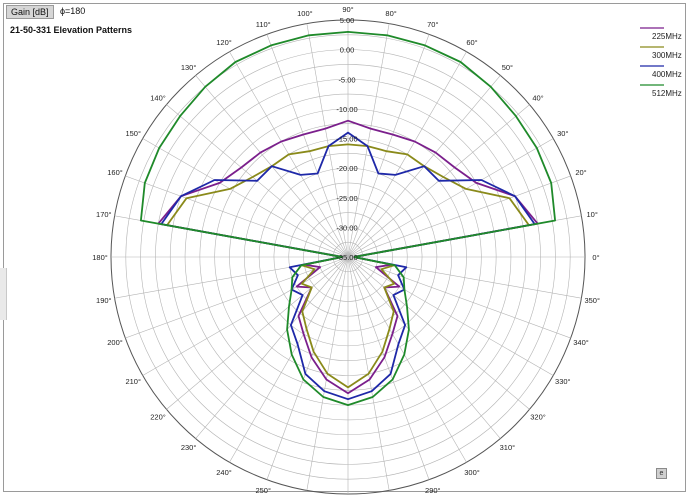  Describe the element at coordinates (189, 447) in the screenshot. I see `angle-tick-label: 230°` at that location.